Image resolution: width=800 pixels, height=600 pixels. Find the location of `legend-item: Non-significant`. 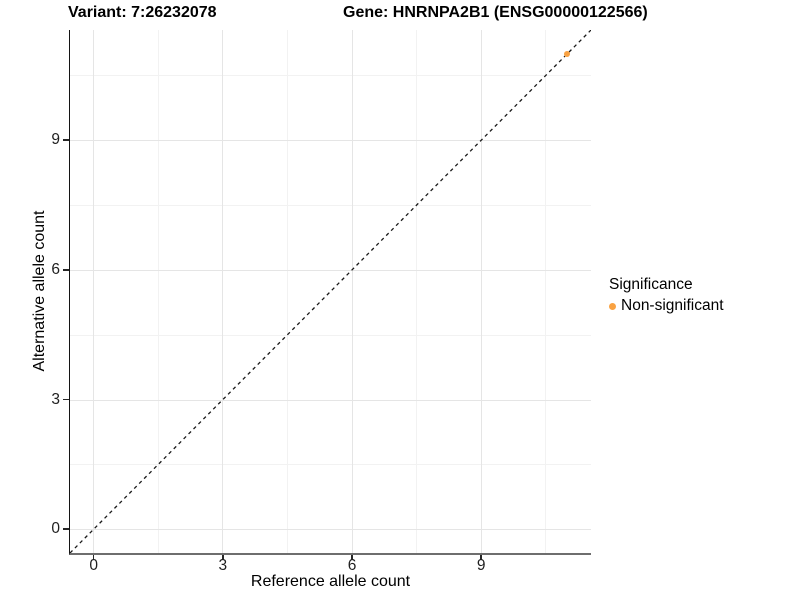

legend-item: Non-significant is located at coordinates (666, 306).